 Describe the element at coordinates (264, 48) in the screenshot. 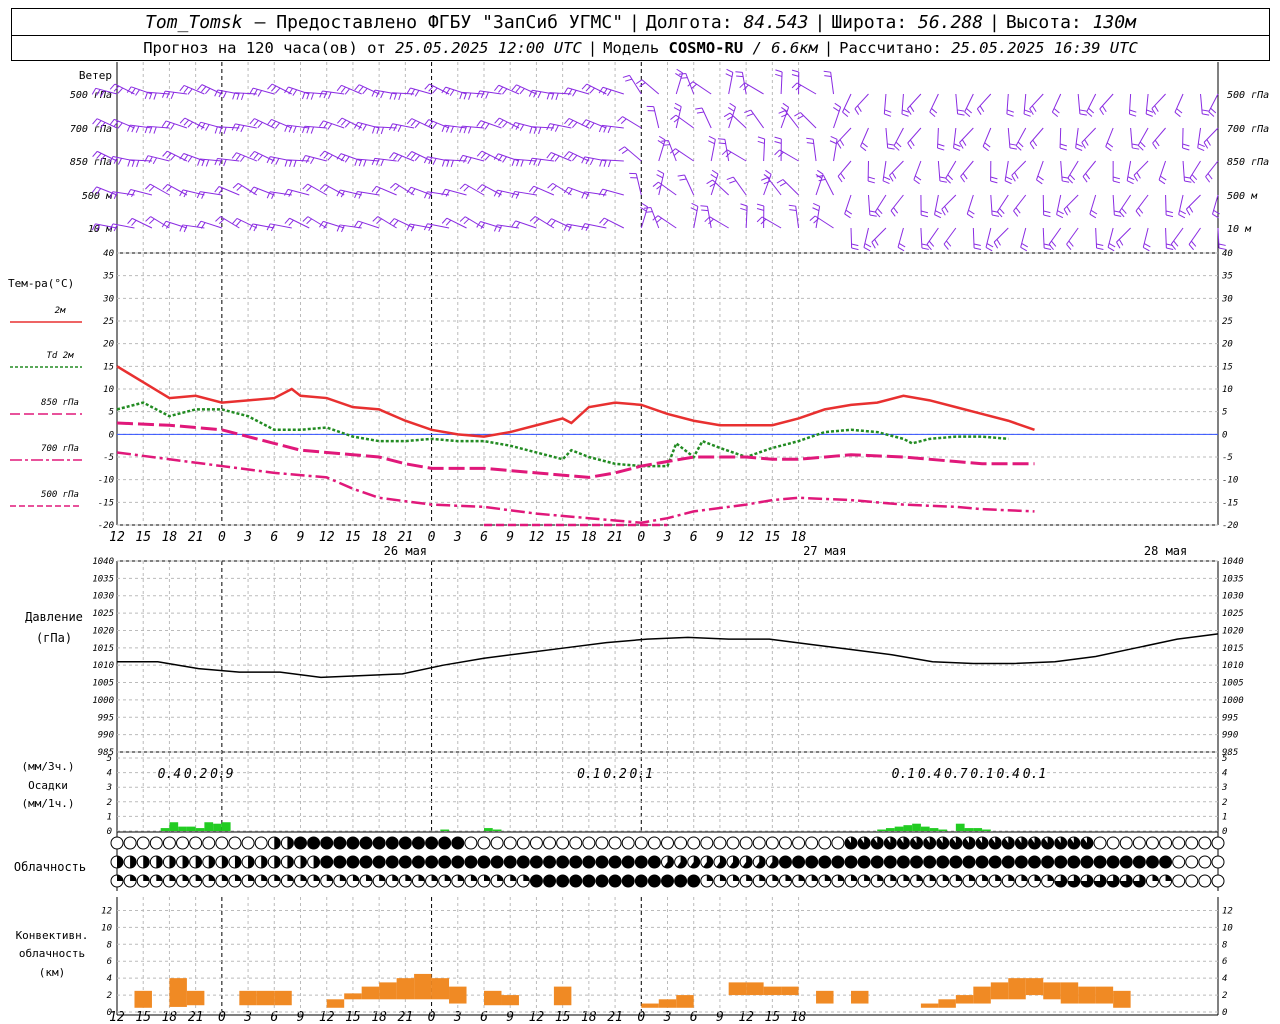

I see `forecast-label: Прогноз на 120 часа(ов) от` at that location.